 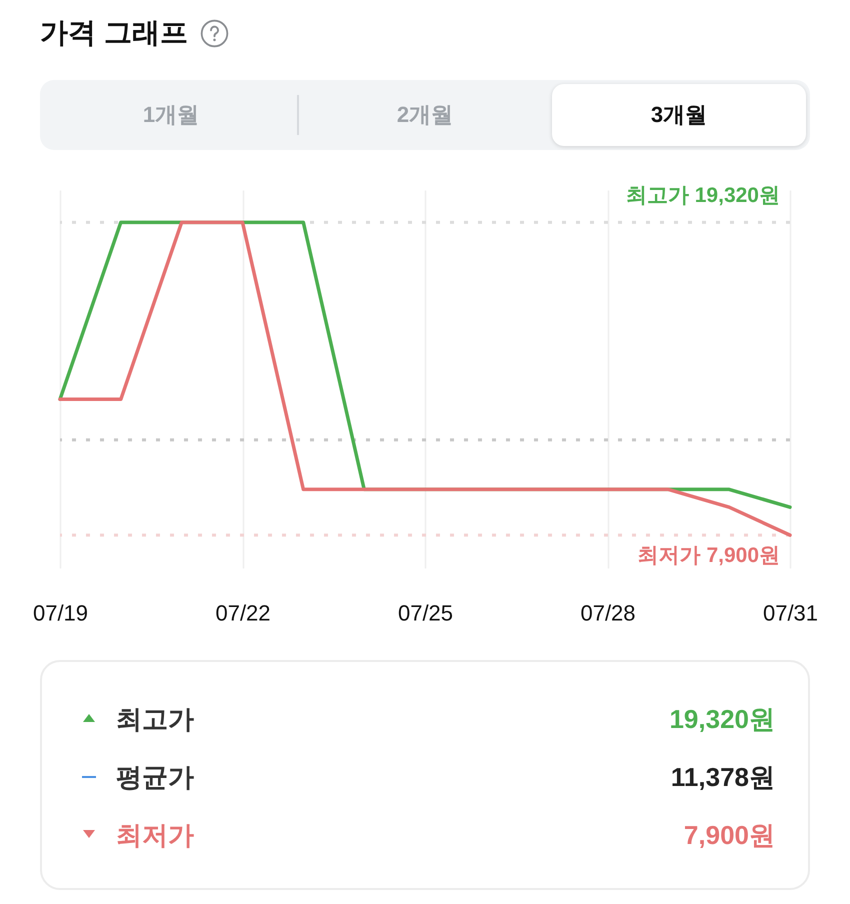 What do you see at coordinates (703, 196) in the screenshot?
I see `ref-line-label: 최고가 19,320원` at bounding box center [703, 196].